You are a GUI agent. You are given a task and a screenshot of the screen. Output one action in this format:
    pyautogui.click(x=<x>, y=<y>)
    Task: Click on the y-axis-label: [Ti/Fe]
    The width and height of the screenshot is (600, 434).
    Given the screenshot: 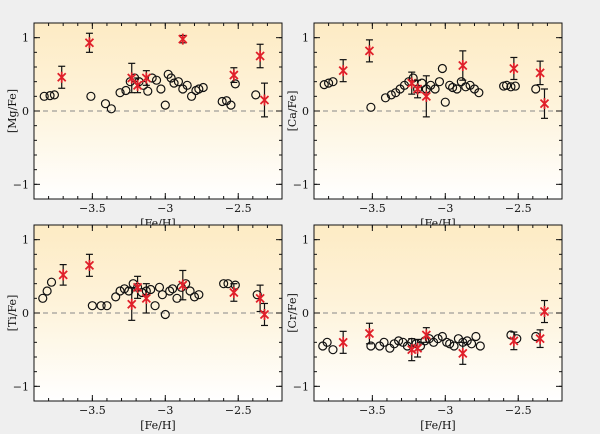 What is the action you would take?
    pyautogui.click(x=12, y=313)
    